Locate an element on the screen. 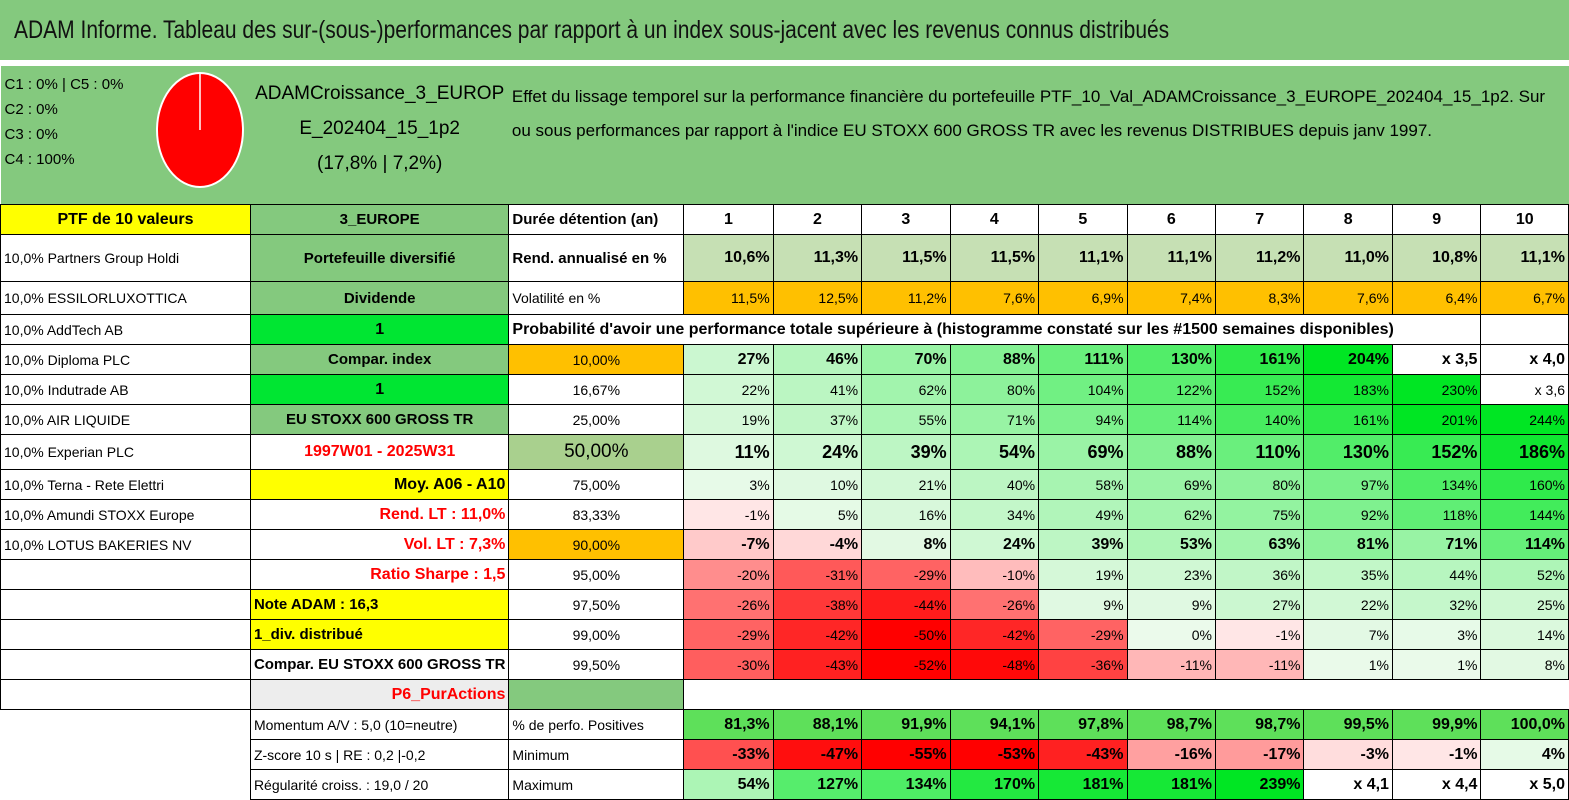  holding-name: 10,0% Amundi STOXX Europe is located at coordinates (125, 514).